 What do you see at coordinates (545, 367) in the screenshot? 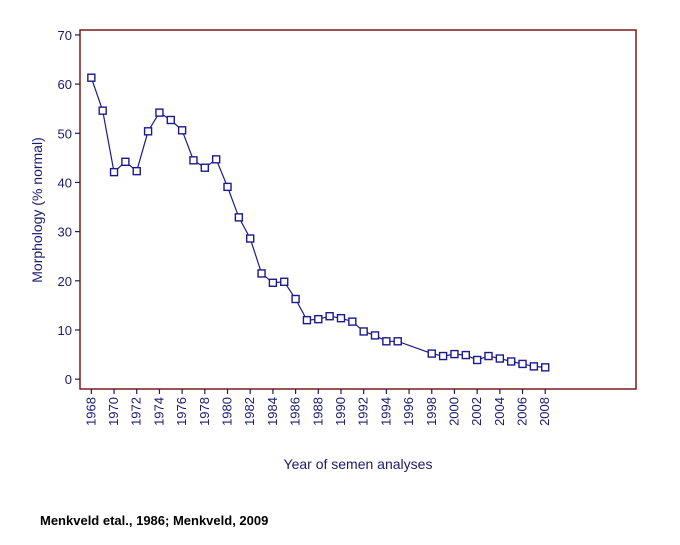
I see `data-point-2008` at bounding box center [545, 367].